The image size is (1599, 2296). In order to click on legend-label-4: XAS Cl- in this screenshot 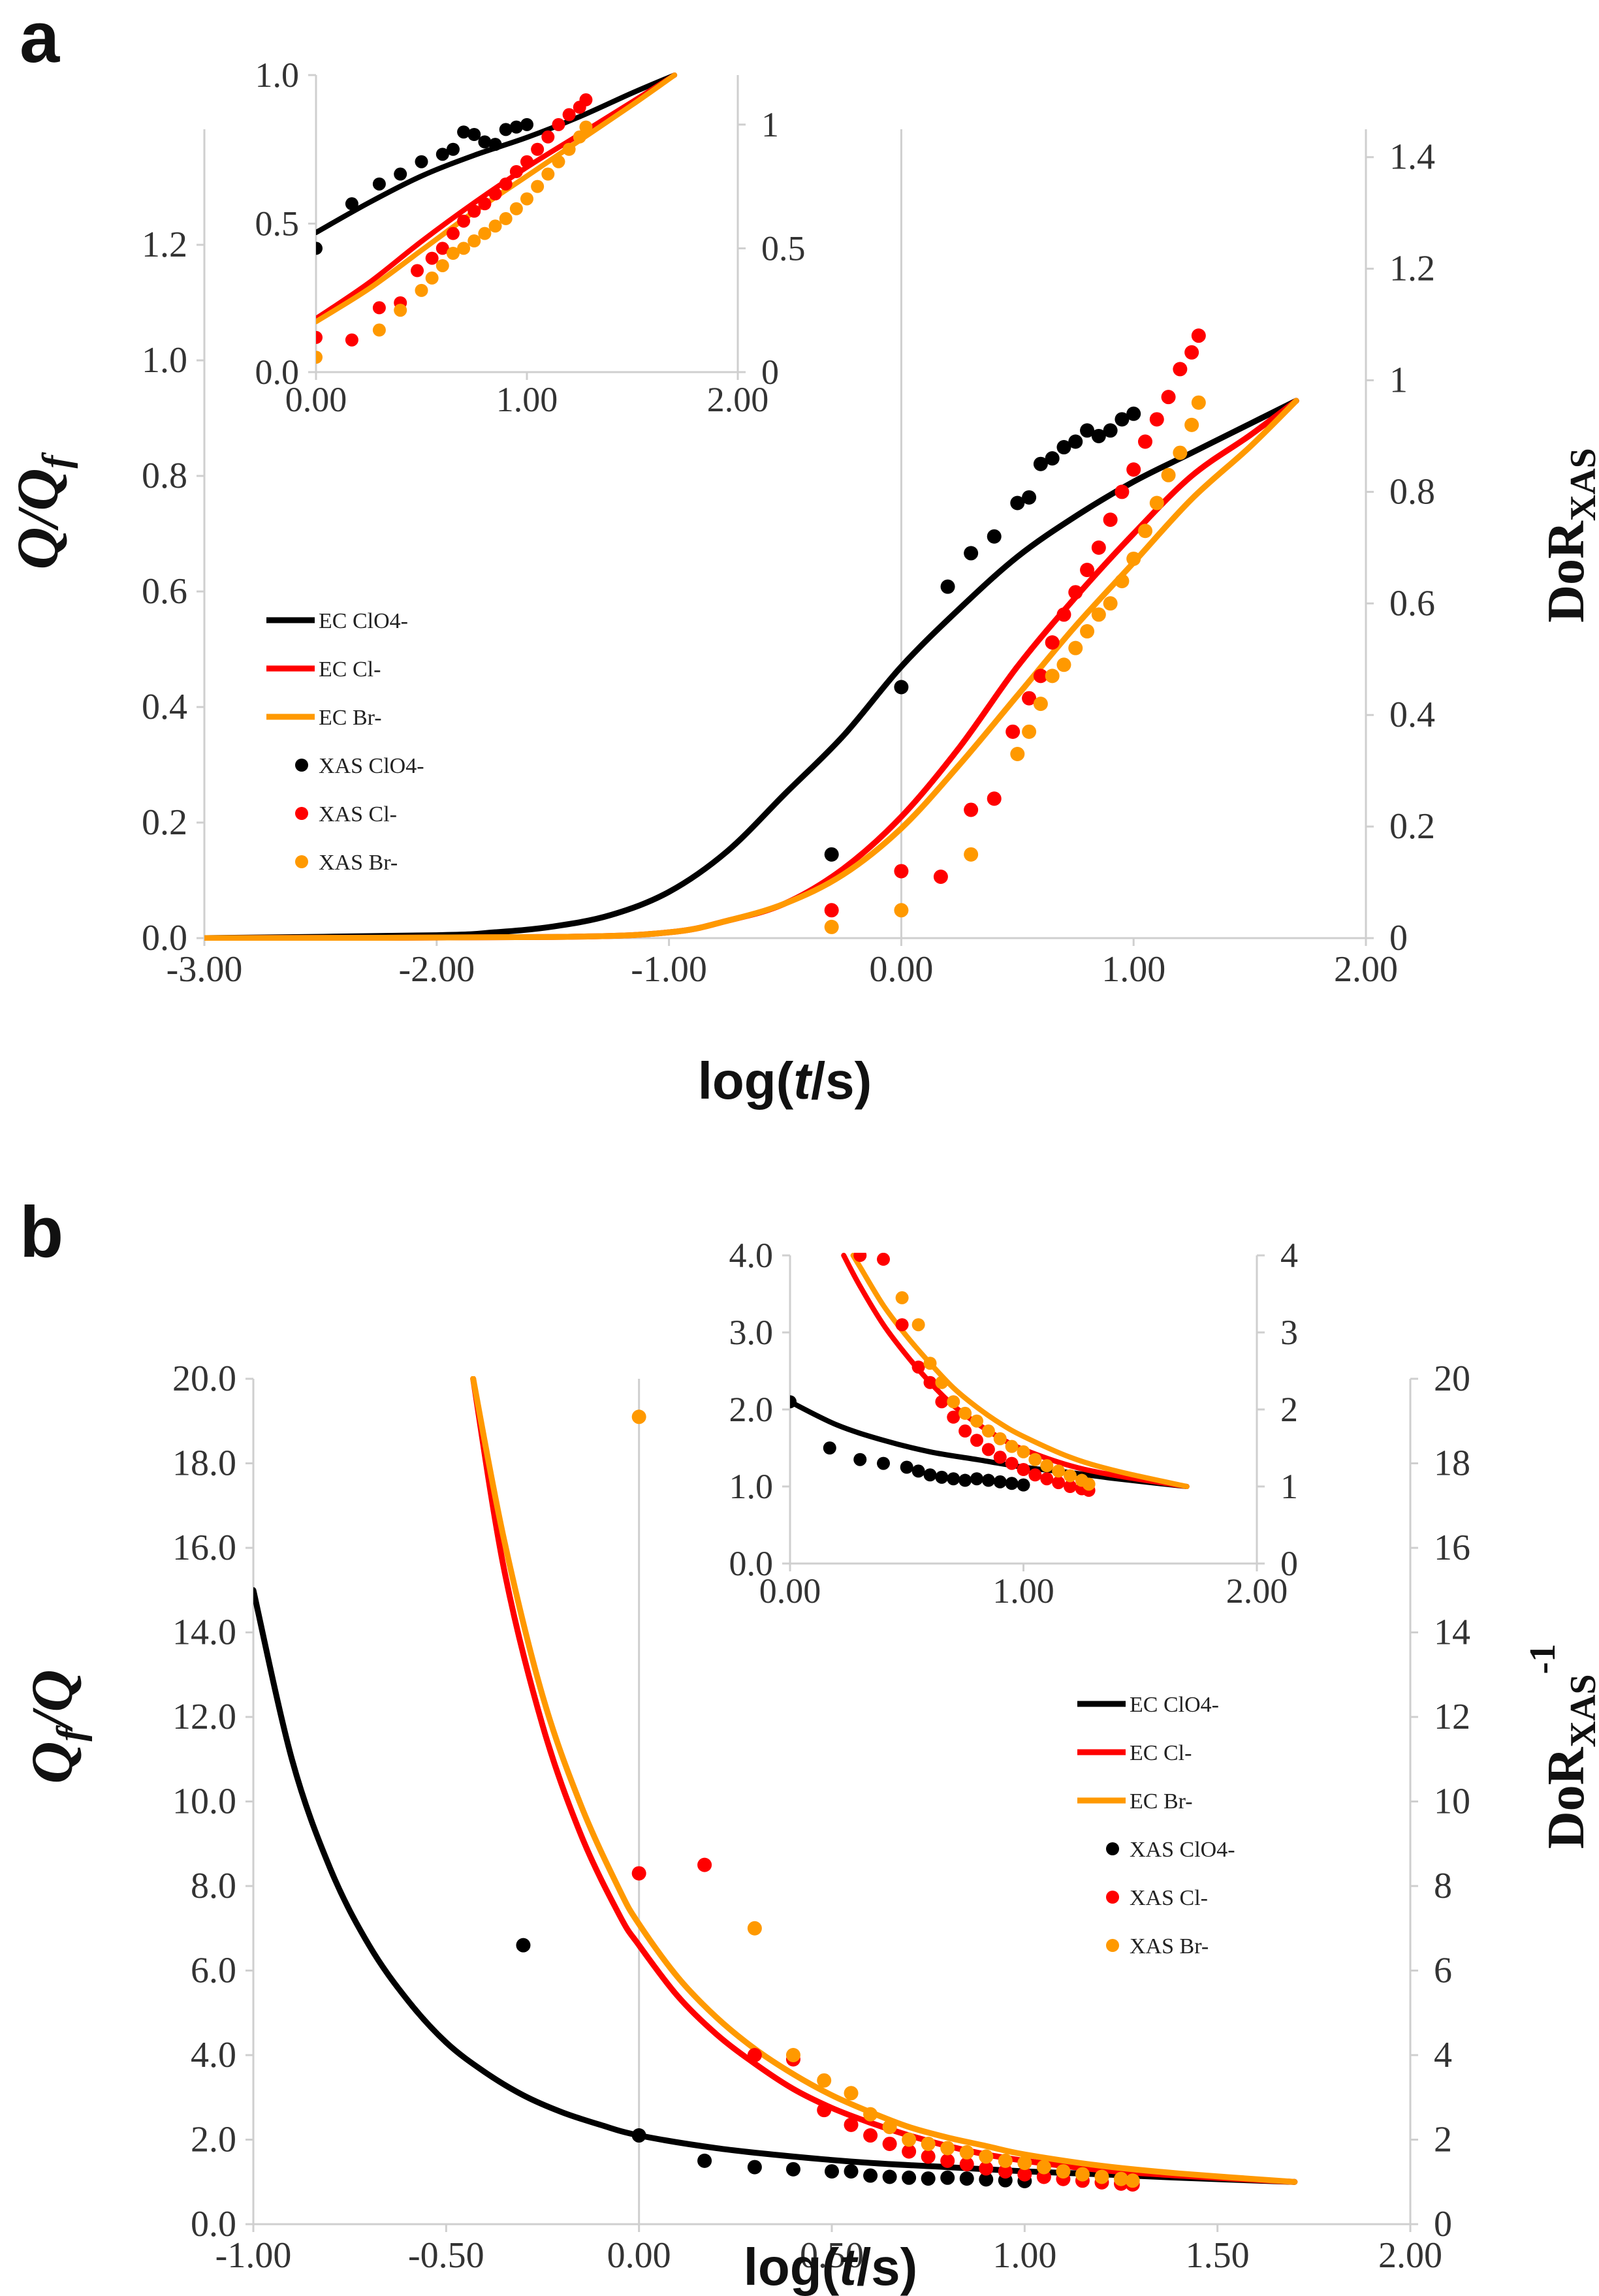, I will do `click(1169, 1898)`.